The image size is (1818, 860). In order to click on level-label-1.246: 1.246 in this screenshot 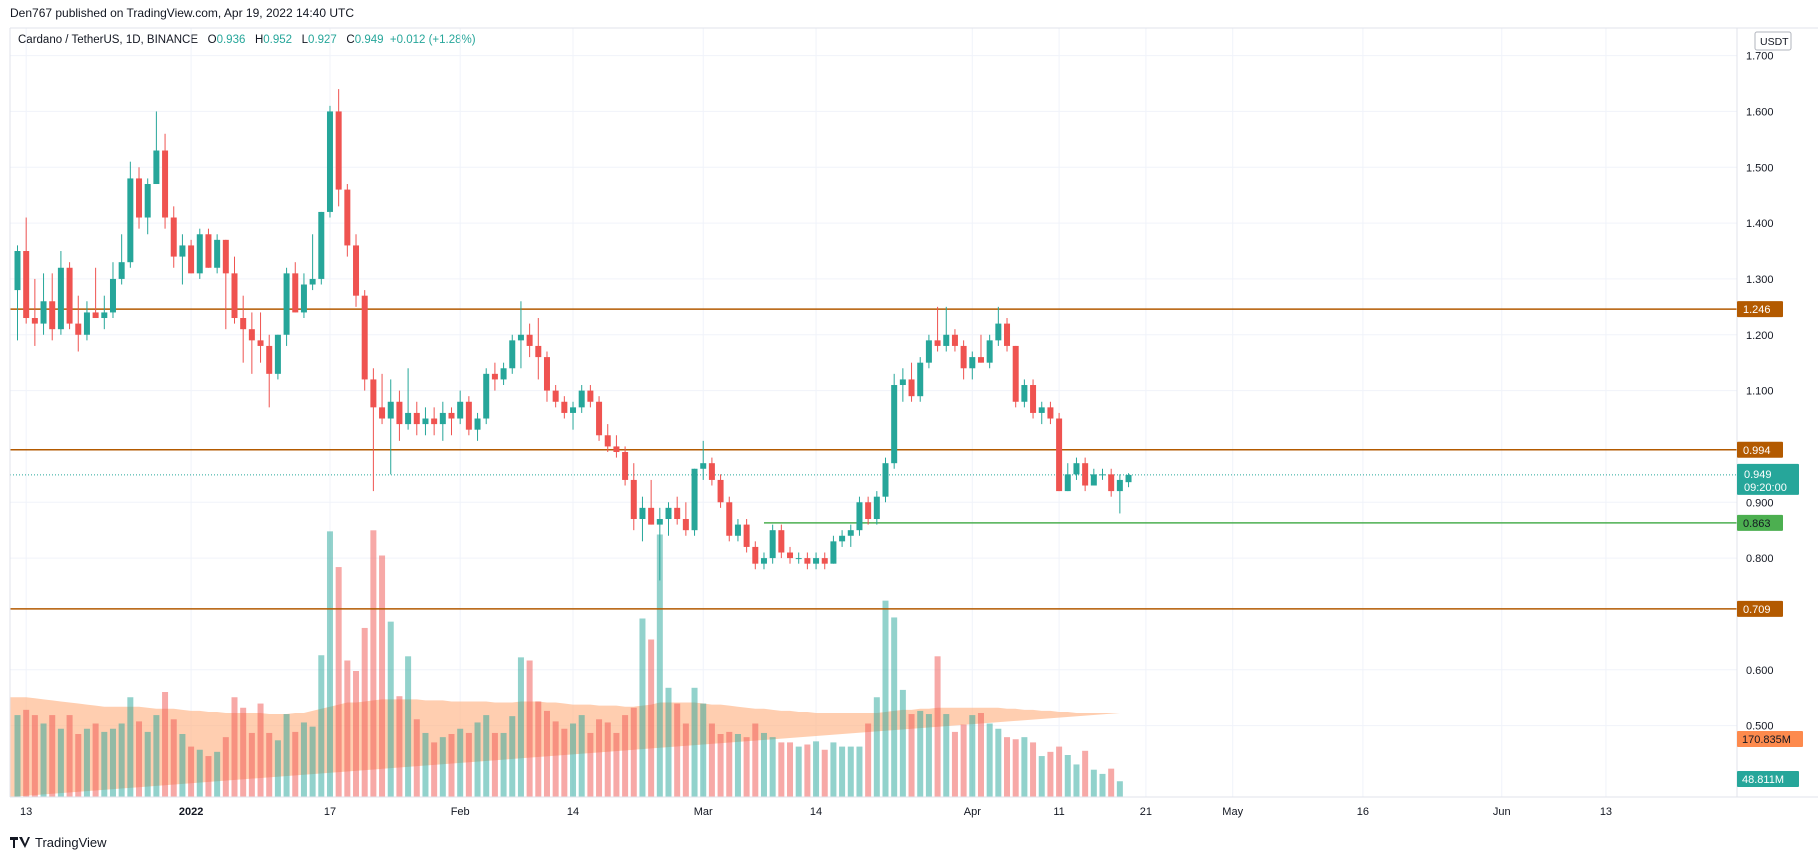, I will do `click(1757, 310)`.